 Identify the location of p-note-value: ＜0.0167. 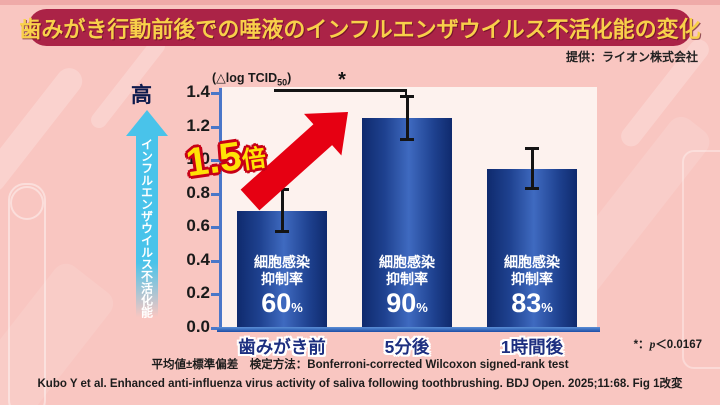
(678, 345).